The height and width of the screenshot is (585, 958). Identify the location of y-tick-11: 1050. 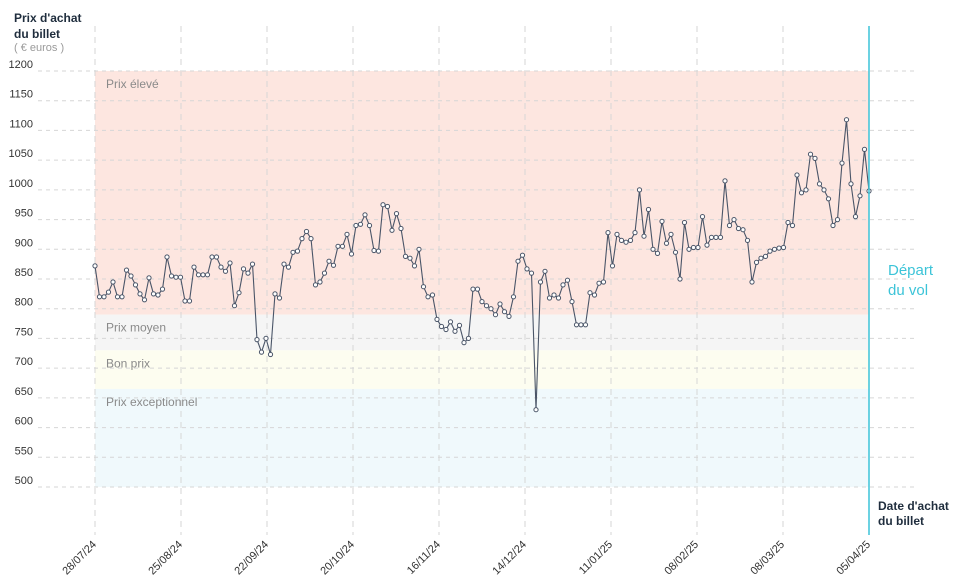
(21, 154).